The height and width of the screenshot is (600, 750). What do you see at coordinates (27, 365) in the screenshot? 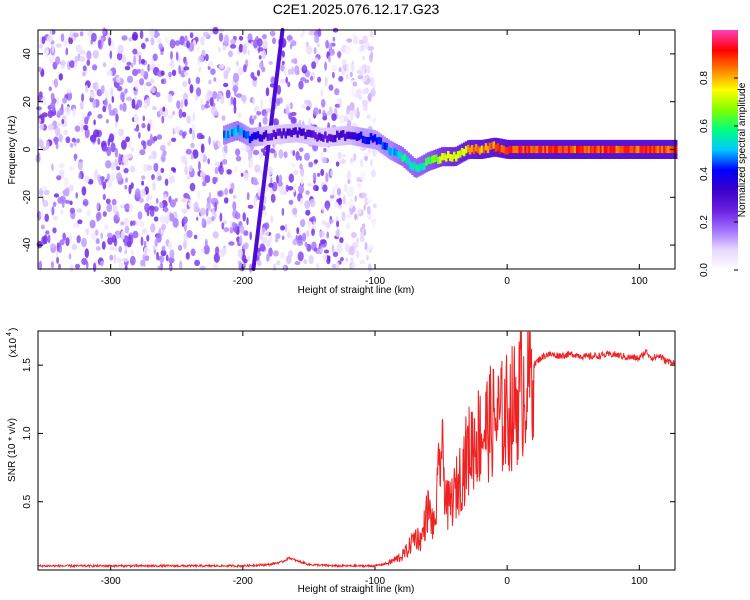
I see `snr-y-tick-label: 1.5` at bounding box center [27, 365].